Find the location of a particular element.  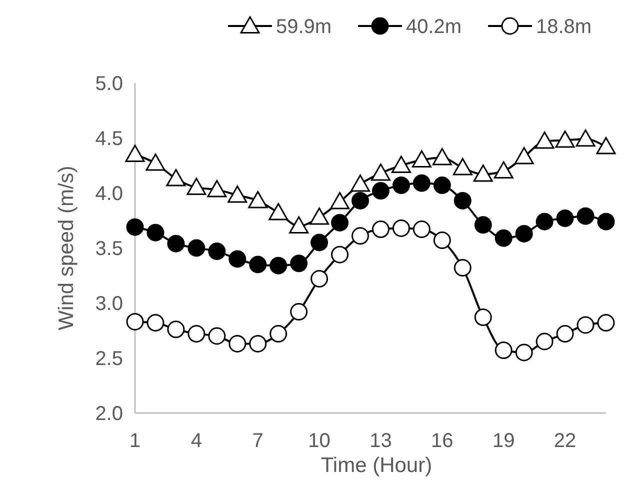

x-tick-label: 22 is located at coordinates (565, 441).